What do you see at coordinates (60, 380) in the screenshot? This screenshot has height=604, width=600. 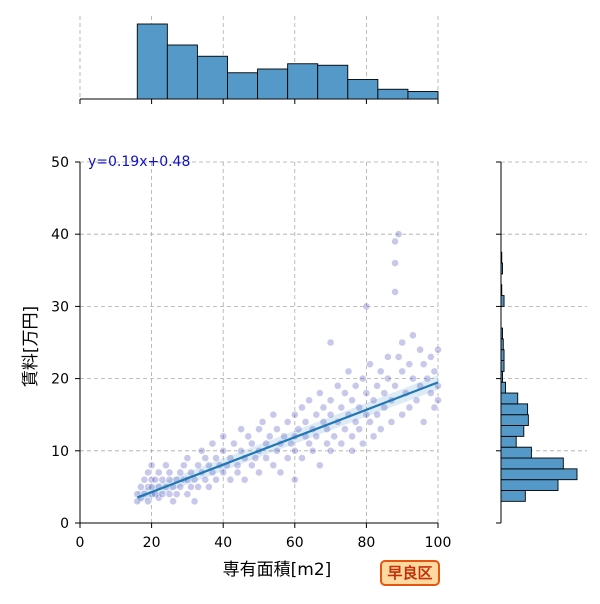 I see `y-tick-label: 20` at bounding box center [60, 380].